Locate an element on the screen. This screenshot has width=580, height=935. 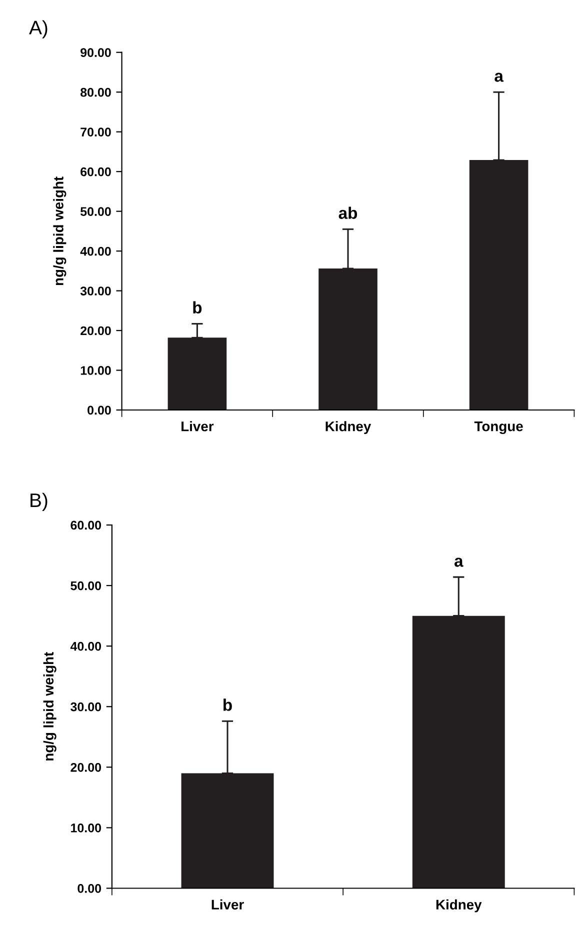
y-tick-label: 70.00 is located at coordinates (95, 132).